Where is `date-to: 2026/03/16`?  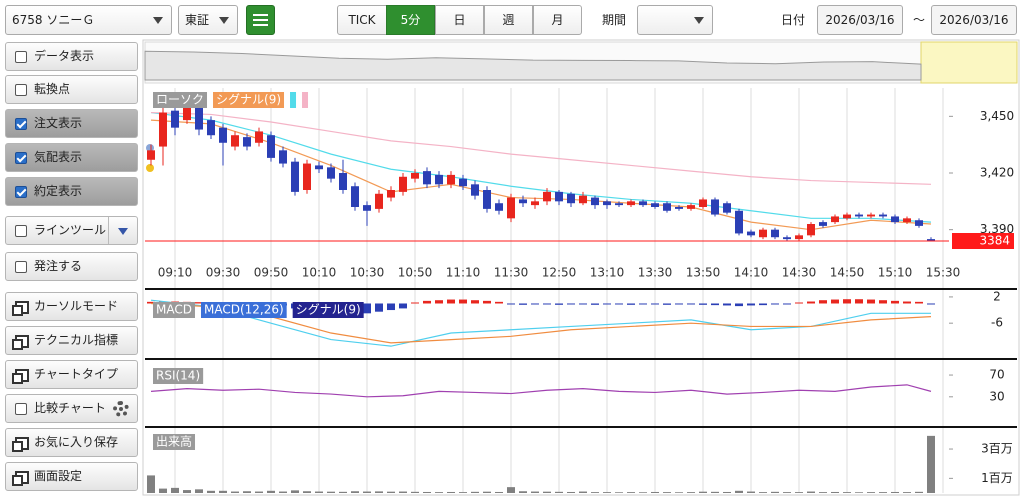 date-to: 2026/03/16 is located at coordinates (974, 20).